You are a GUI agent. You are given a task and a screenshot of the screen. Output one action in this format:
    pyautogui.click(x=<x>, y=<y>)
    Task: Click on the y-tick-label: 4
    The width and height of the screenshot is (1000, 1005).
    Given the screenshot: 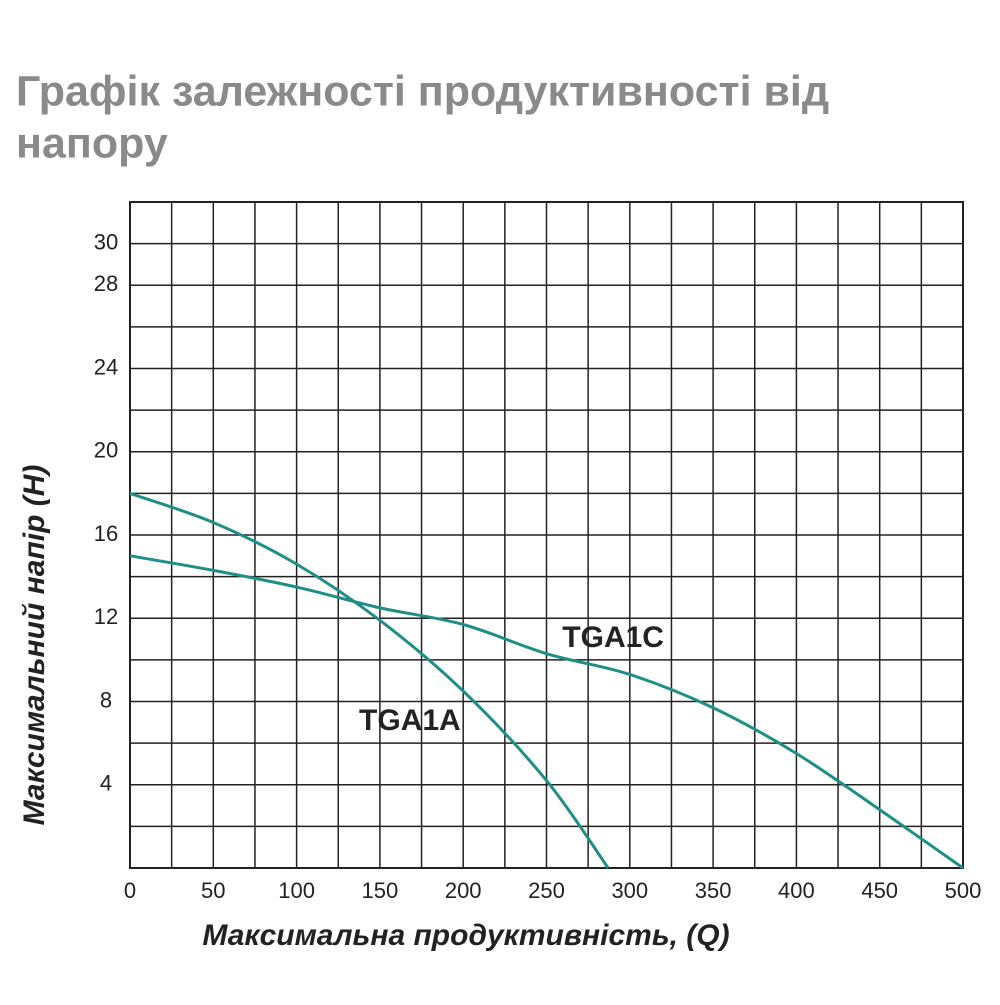 What is the action you would take?
    pyautogui.click(x=106, y=783)
    